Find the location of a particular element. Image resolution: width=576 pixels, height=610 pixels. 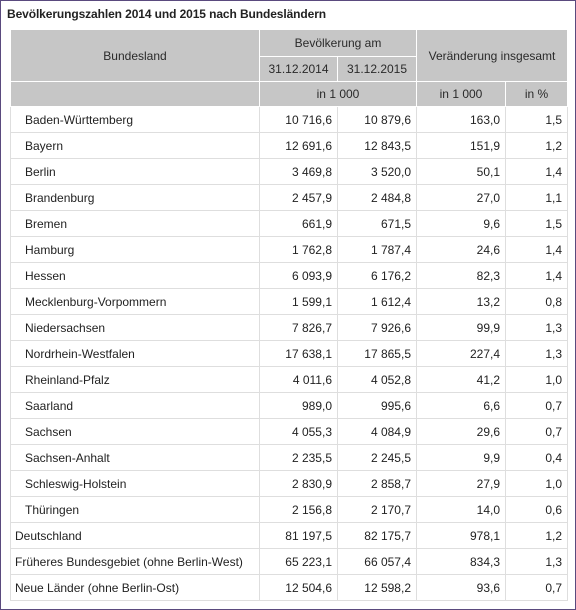

state-name-cell: Hamburg is located at coordinates (135, 249).